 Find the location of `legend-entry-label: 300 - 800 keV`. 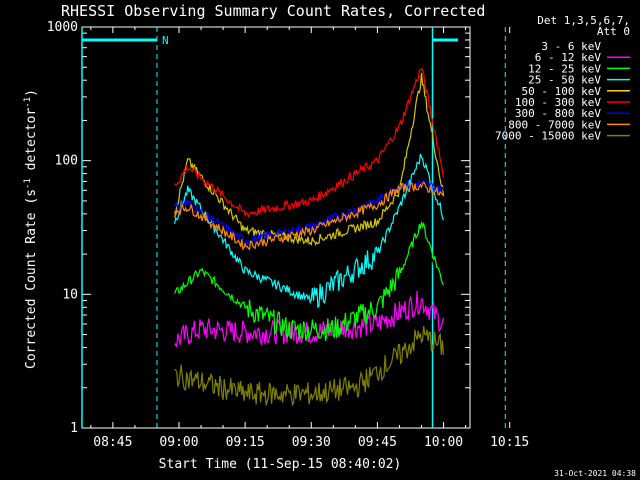

legend-entry-label: 300 - 800 keV is located at coordinates (558, 113).